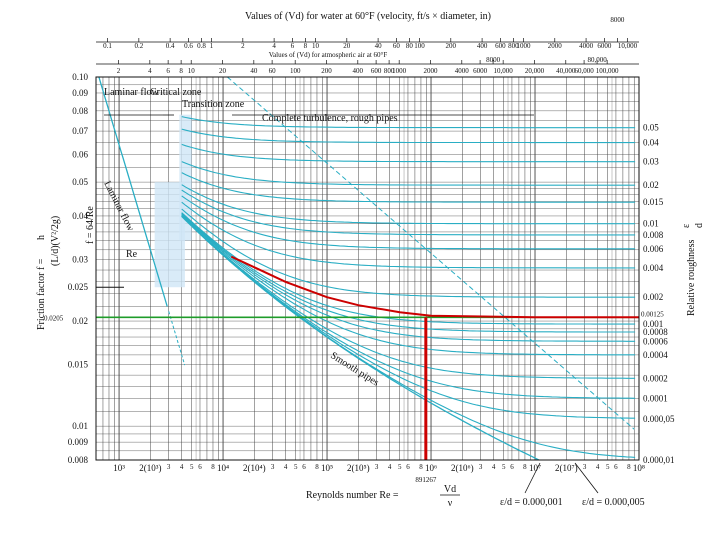 This screenshot has height=540, width=720. I want to click on region-critical-label: Critical zone, so click(176, 92).